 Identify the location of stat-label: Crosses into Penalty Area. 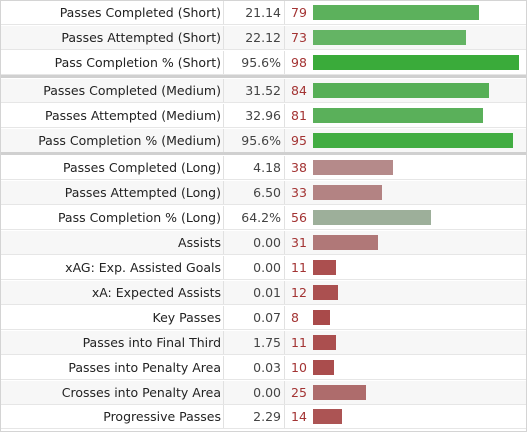
(112, 392).